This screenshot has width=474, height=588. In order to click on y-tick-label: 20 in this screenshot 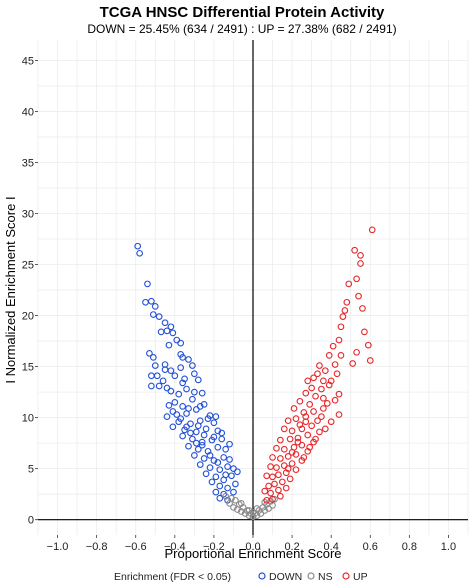, I will do `click(28, 317)`.